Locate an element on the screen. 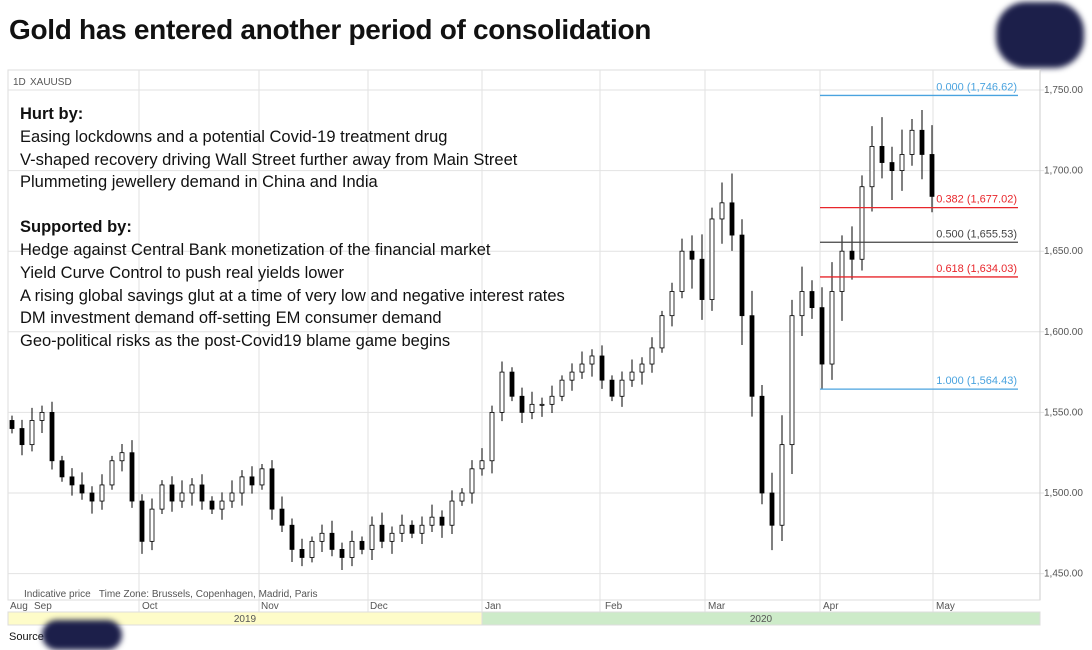 This screenshot has height=650, width=1092. x-axis: Aug Sep Oct Nov Dec Jan Feb Mar Apr May 2019 2020 is located at coordinates (524, 612).